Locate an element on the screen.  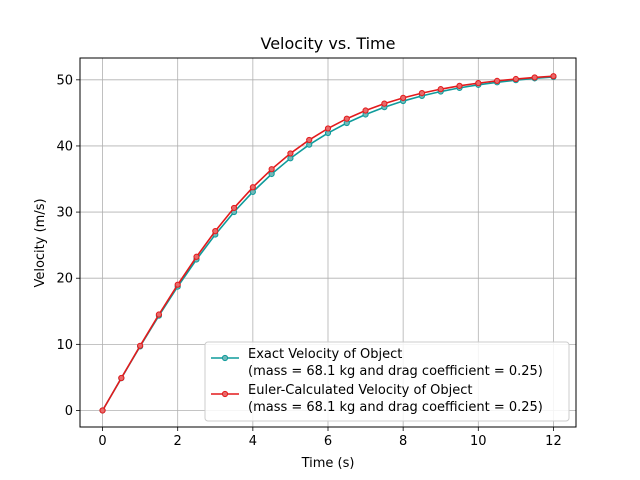
chart-title: Velocity vs. Time is located at coordinates (328, 43).